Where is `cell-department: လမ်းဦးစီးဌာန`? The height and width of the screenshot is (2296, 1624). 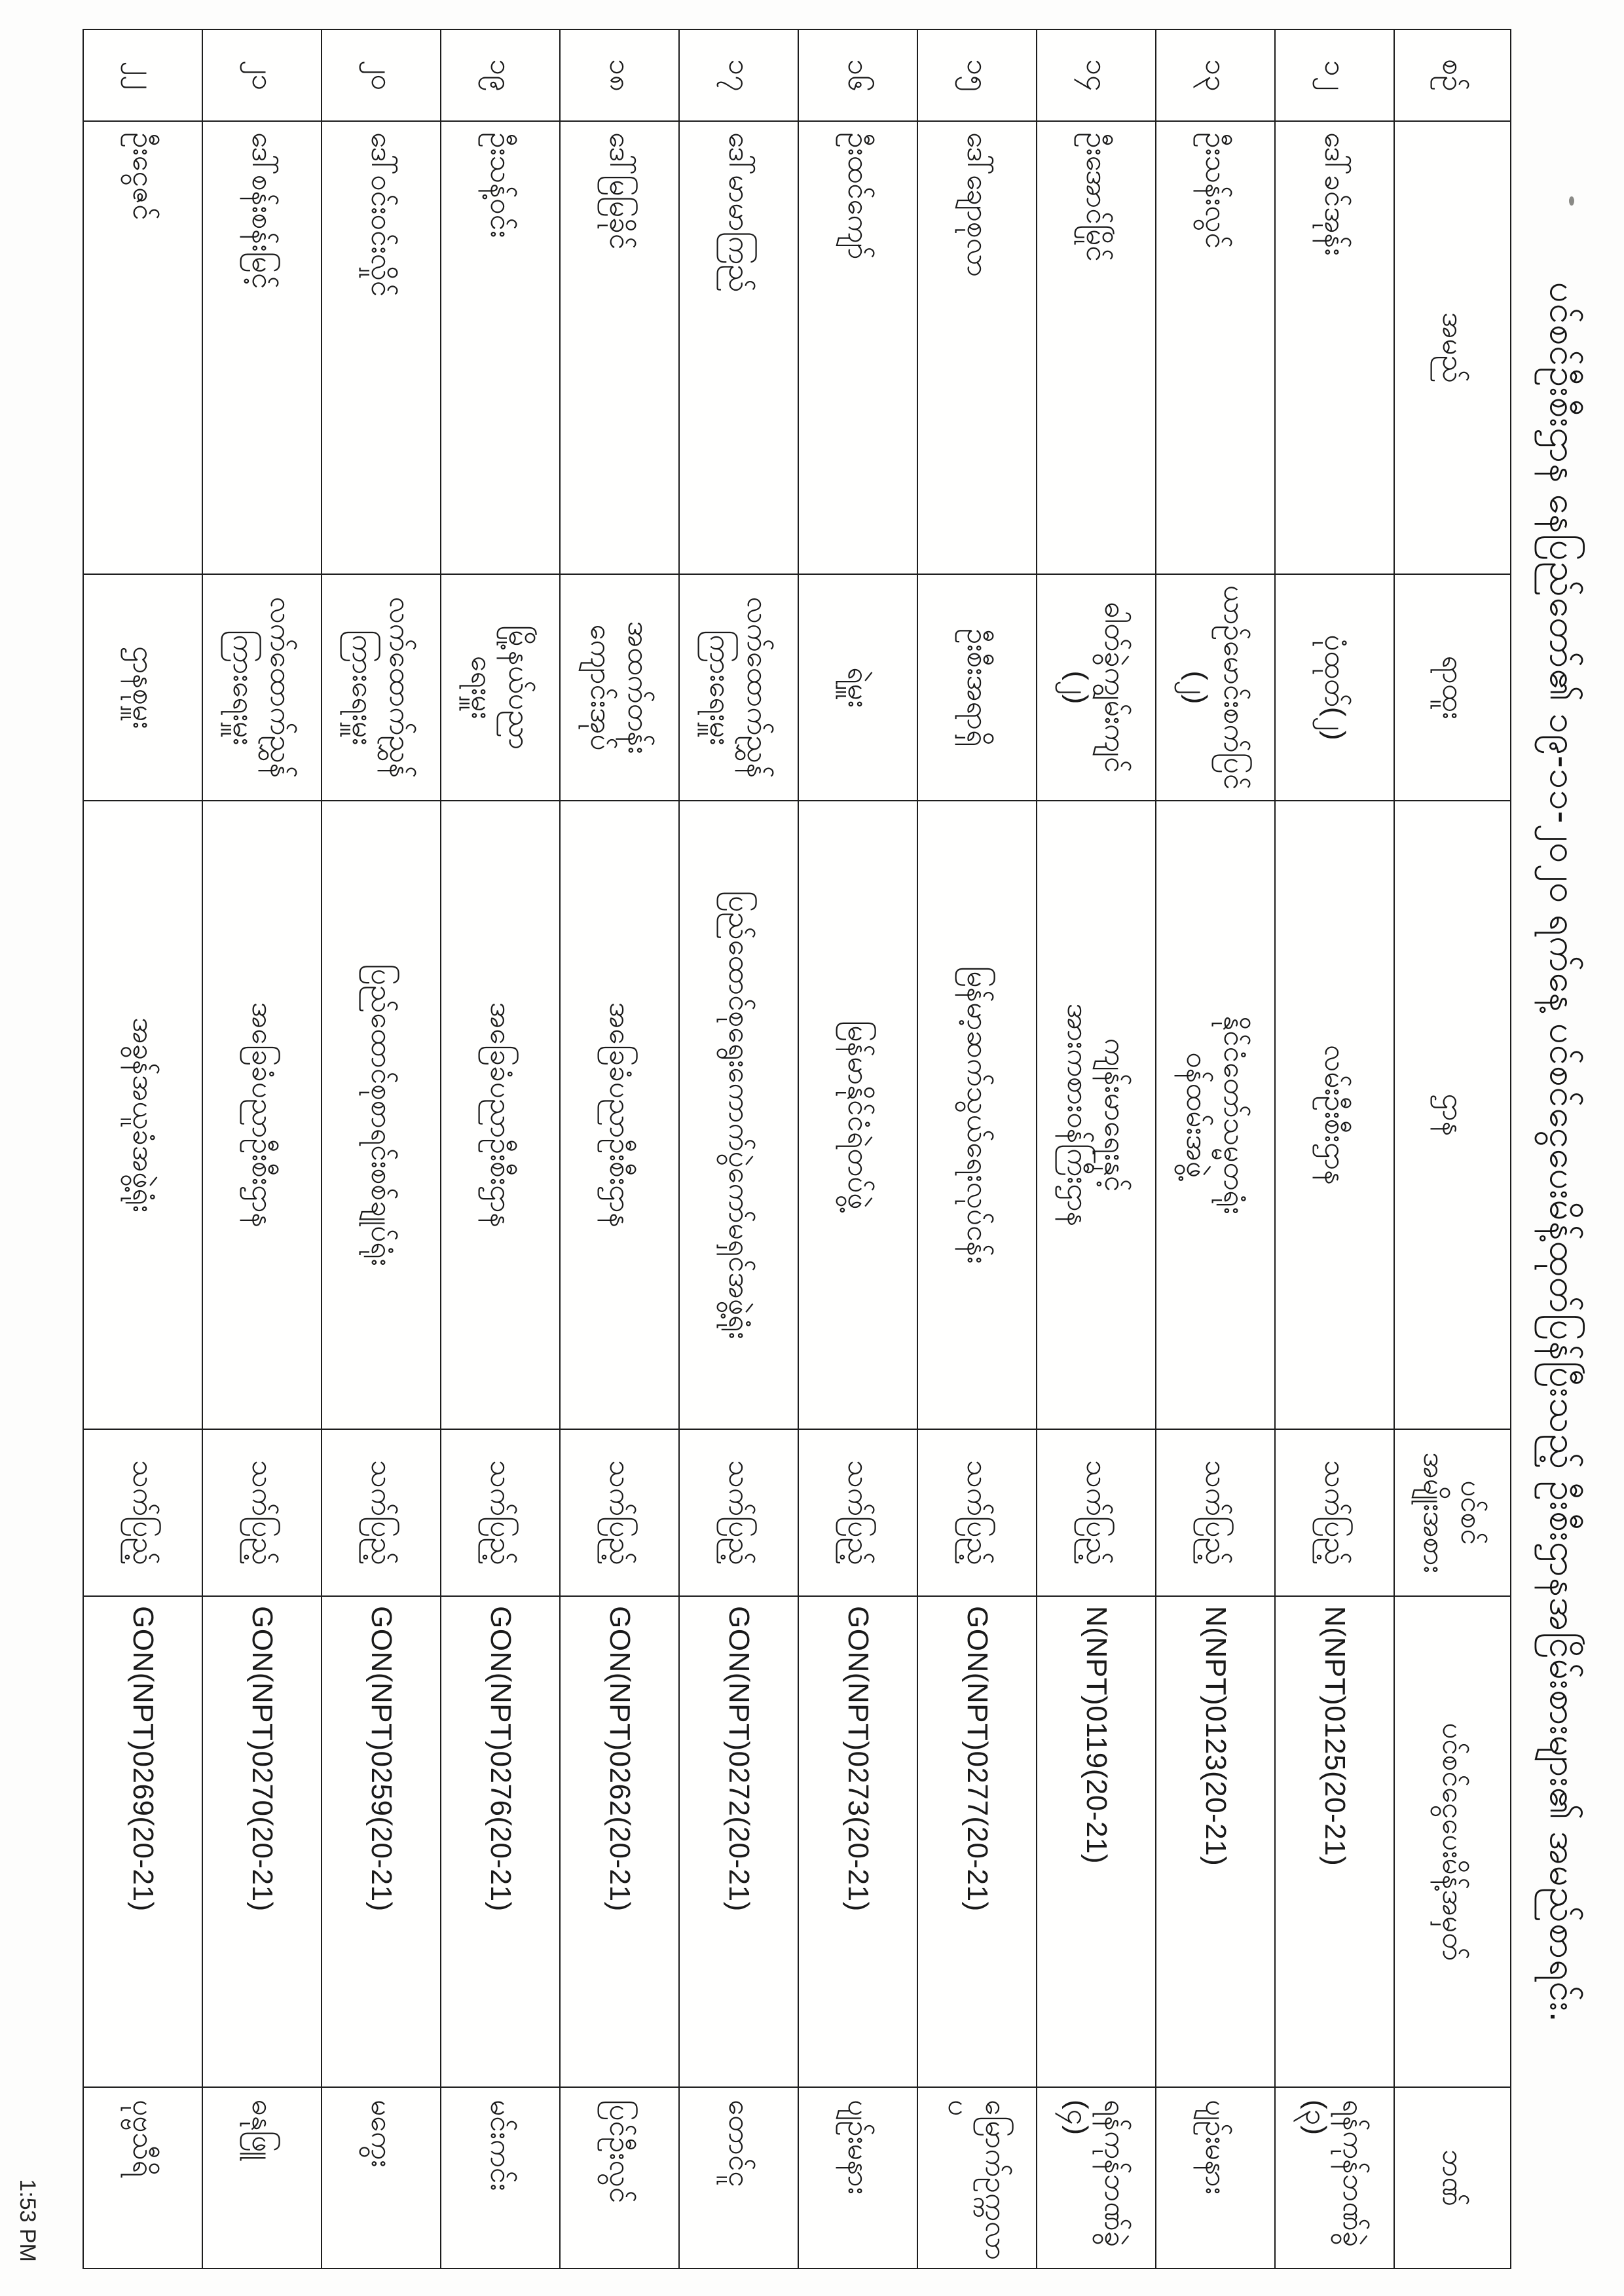
cell-department: လမ်းဦးစီးဌာန is located at coordinates (1334, 1115).